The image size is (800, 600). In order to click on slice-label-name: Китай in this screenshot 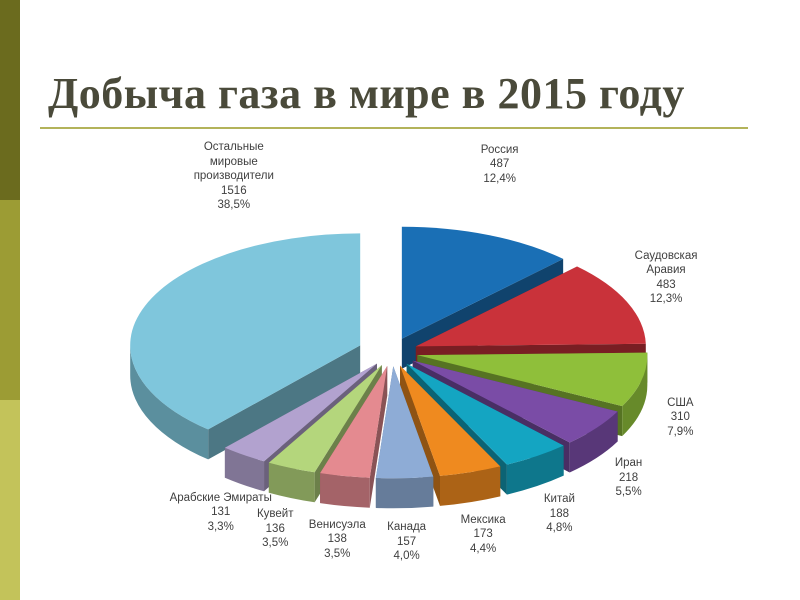, I will do `click(559, 499)`.